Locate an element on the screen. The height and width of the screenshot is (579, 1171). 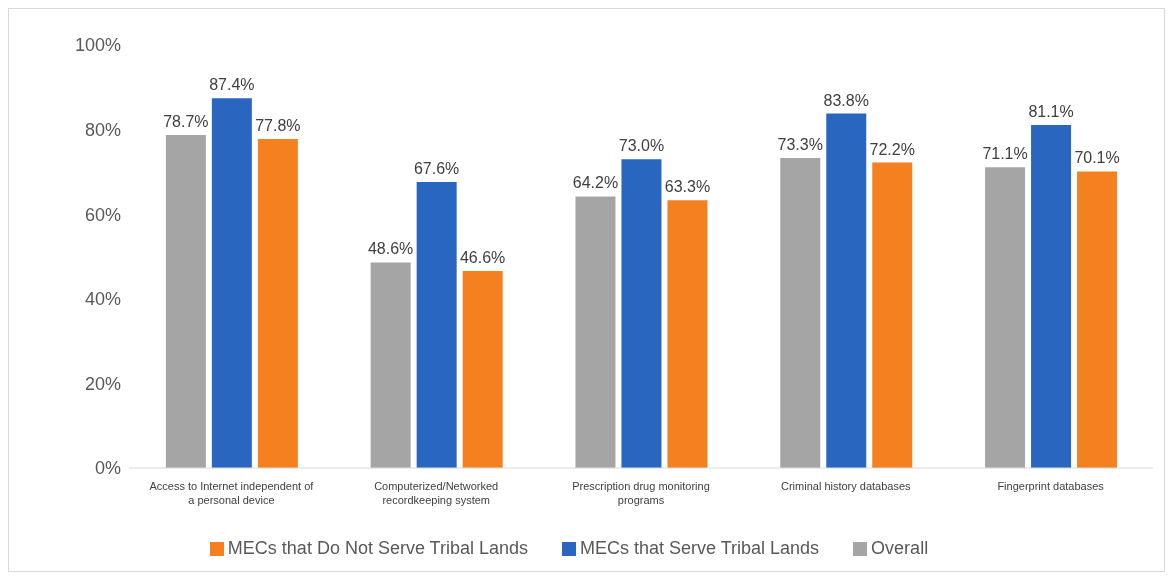
y-tick-label: 40% is located at coordinates (102, 299).